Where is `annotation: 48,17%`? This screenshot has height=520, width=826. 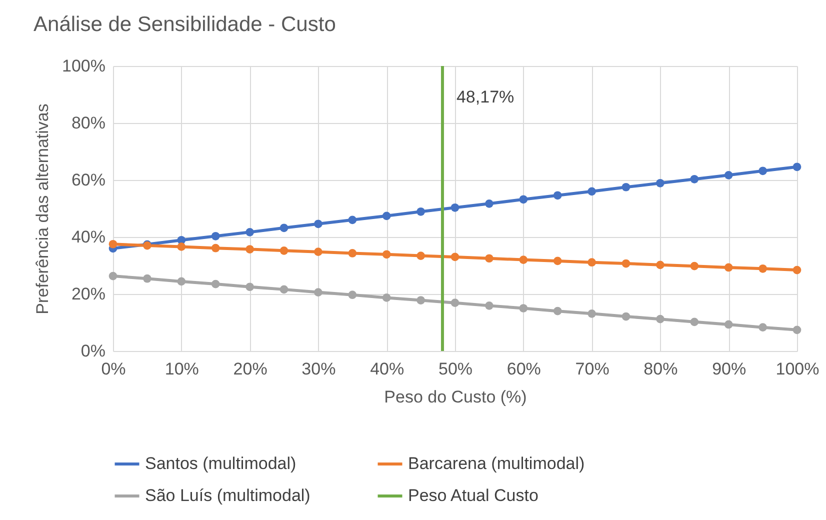 annotation: 48,17% is located at coordinates (485, 96).